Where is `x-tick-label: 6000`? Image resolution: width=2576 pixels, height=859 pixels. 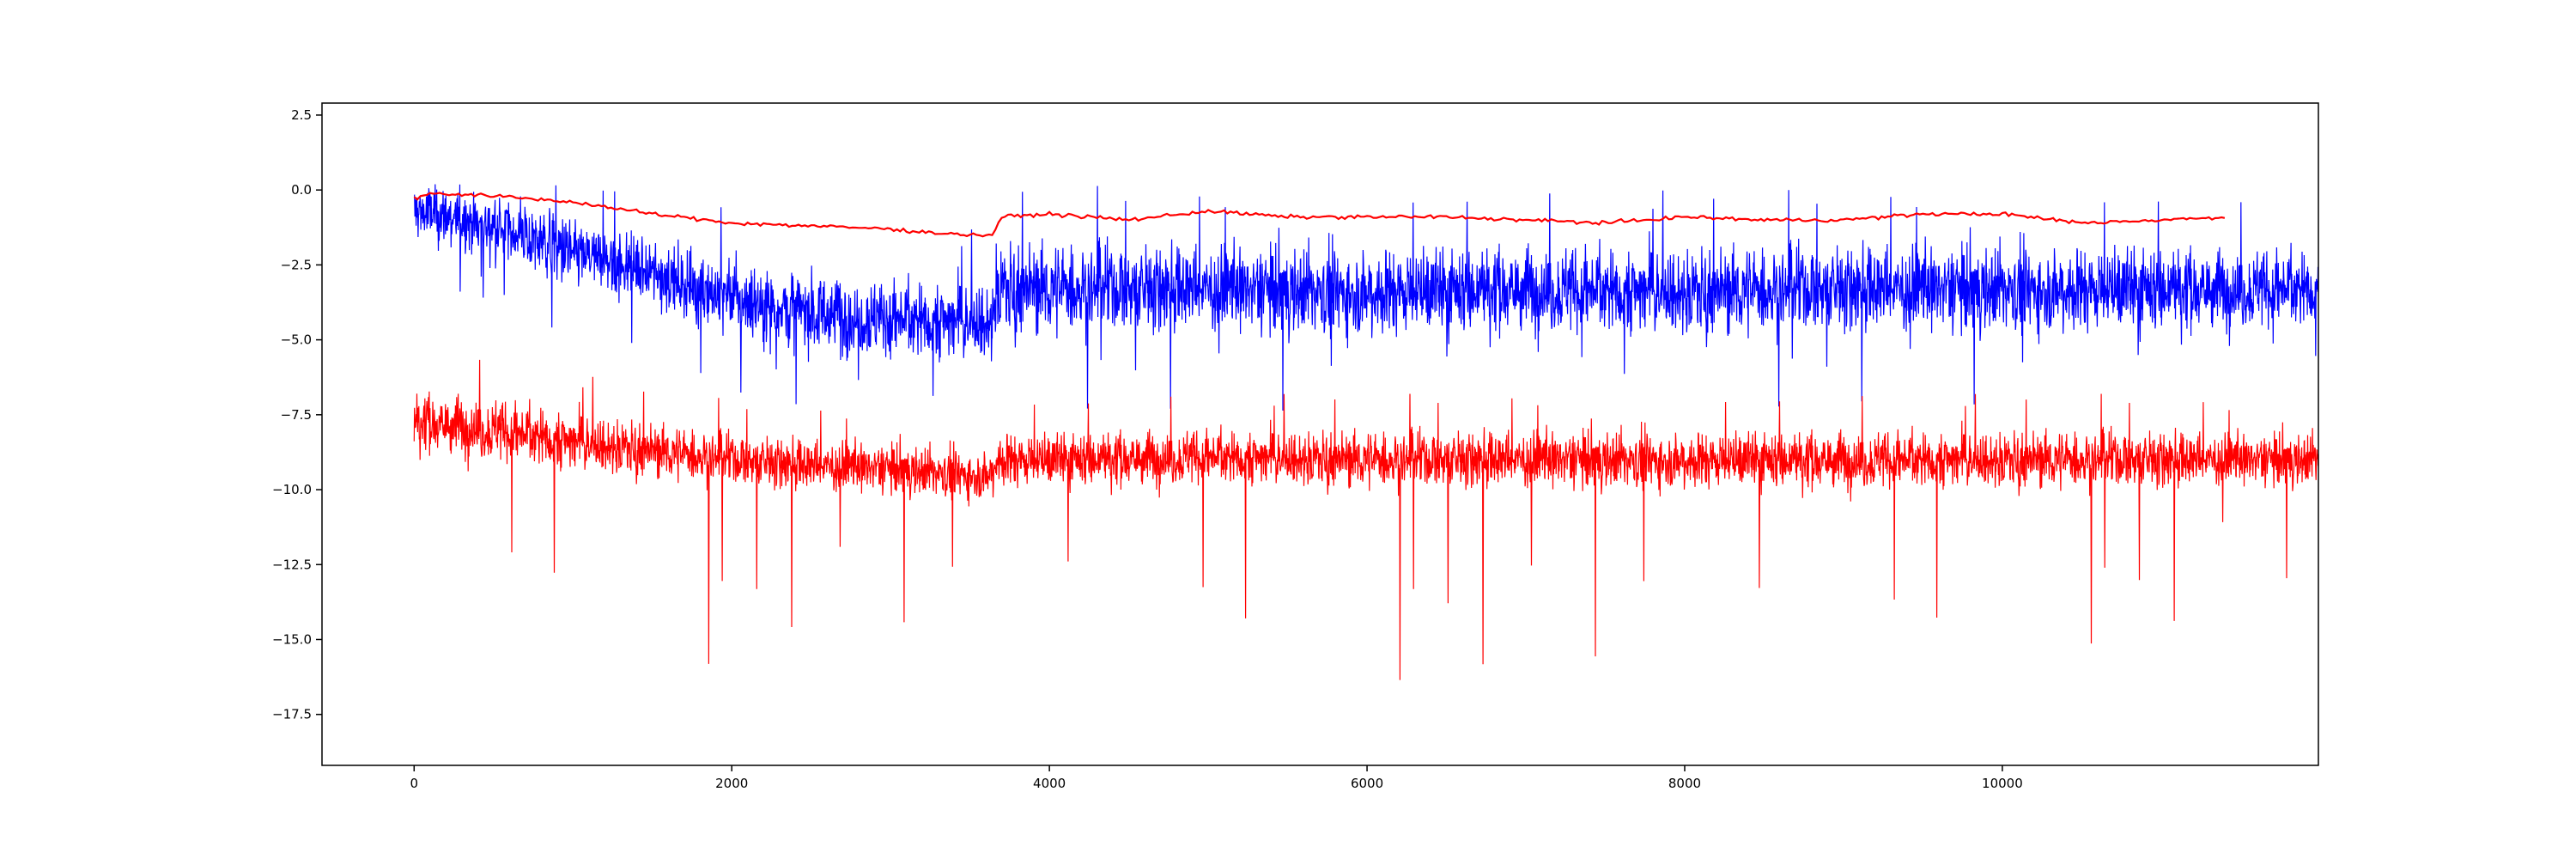
x-tick-label: 6000 is located at coordinates (1367, 783).